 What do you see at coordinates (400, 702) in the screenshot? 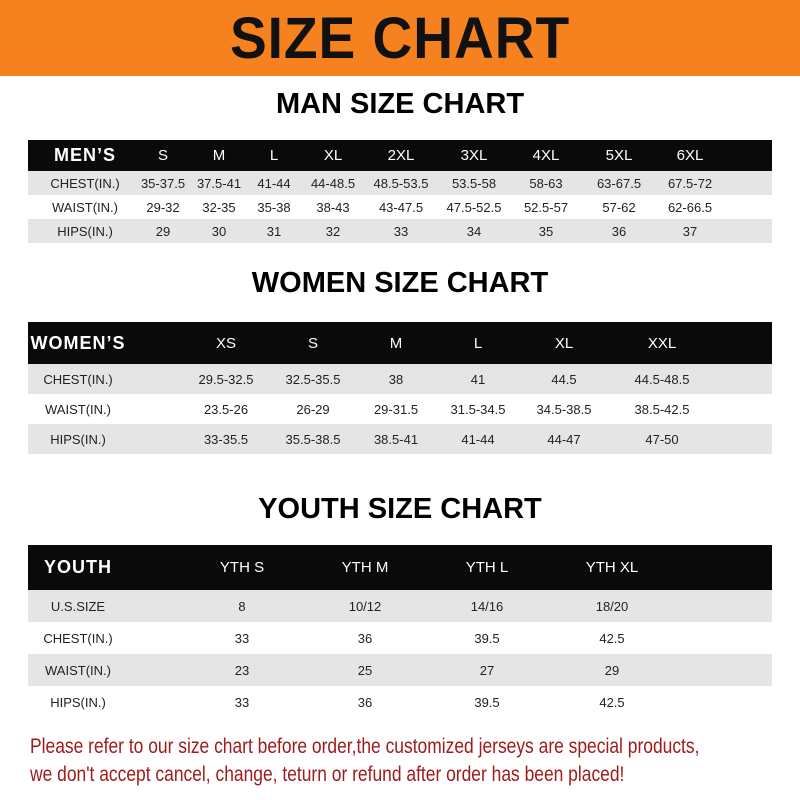
I see `table-row: HIPS(IN.) 33 36 39.5 42.5` at bounding box center [400, 702].